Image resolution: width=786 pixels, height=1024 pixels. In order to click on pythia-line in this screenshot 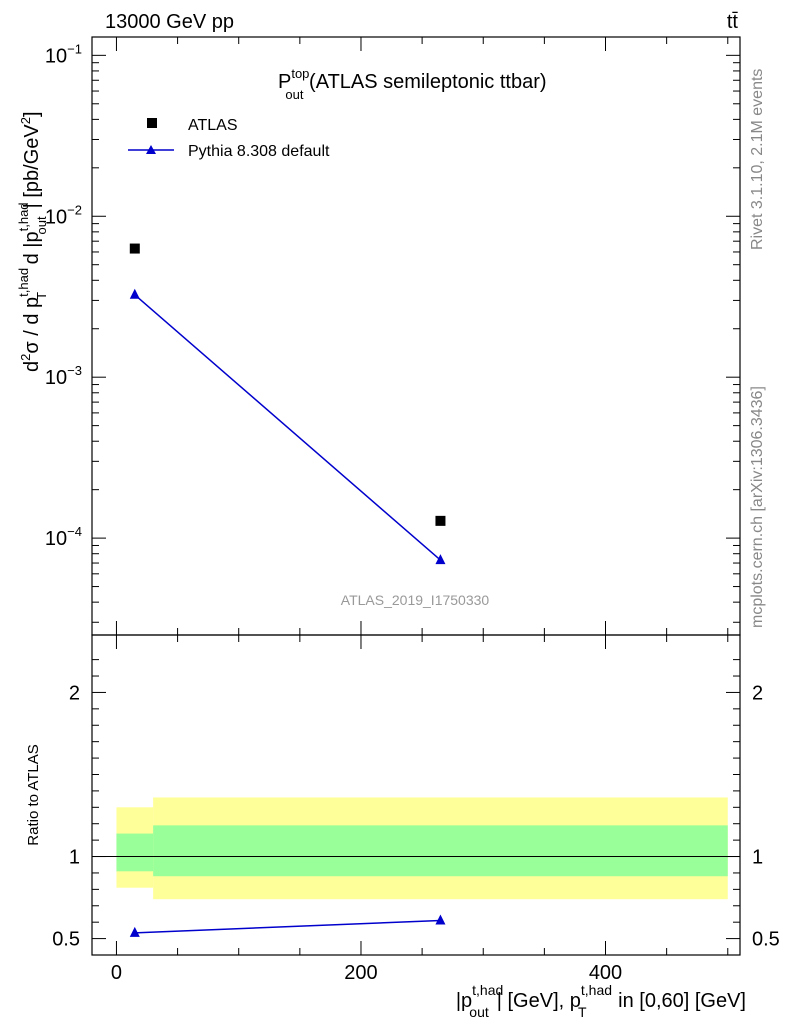, I will do `click(287, 427)`.